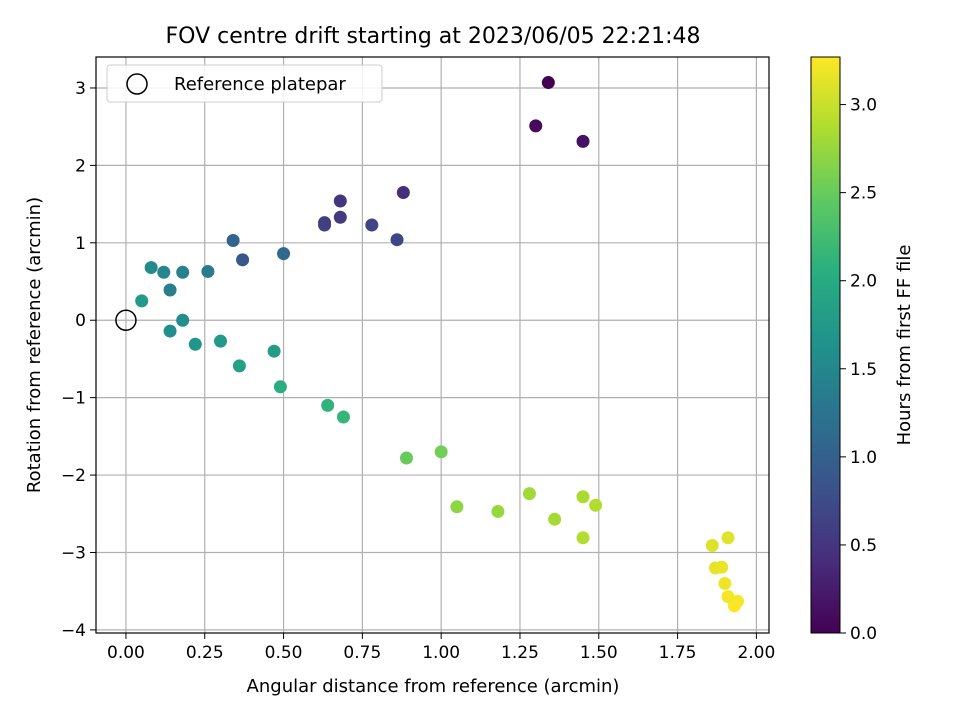  What do you see at coordinates (825, 345) in the screenshot?
I see `colorbar-gradient` at bounding box center [825, 345].